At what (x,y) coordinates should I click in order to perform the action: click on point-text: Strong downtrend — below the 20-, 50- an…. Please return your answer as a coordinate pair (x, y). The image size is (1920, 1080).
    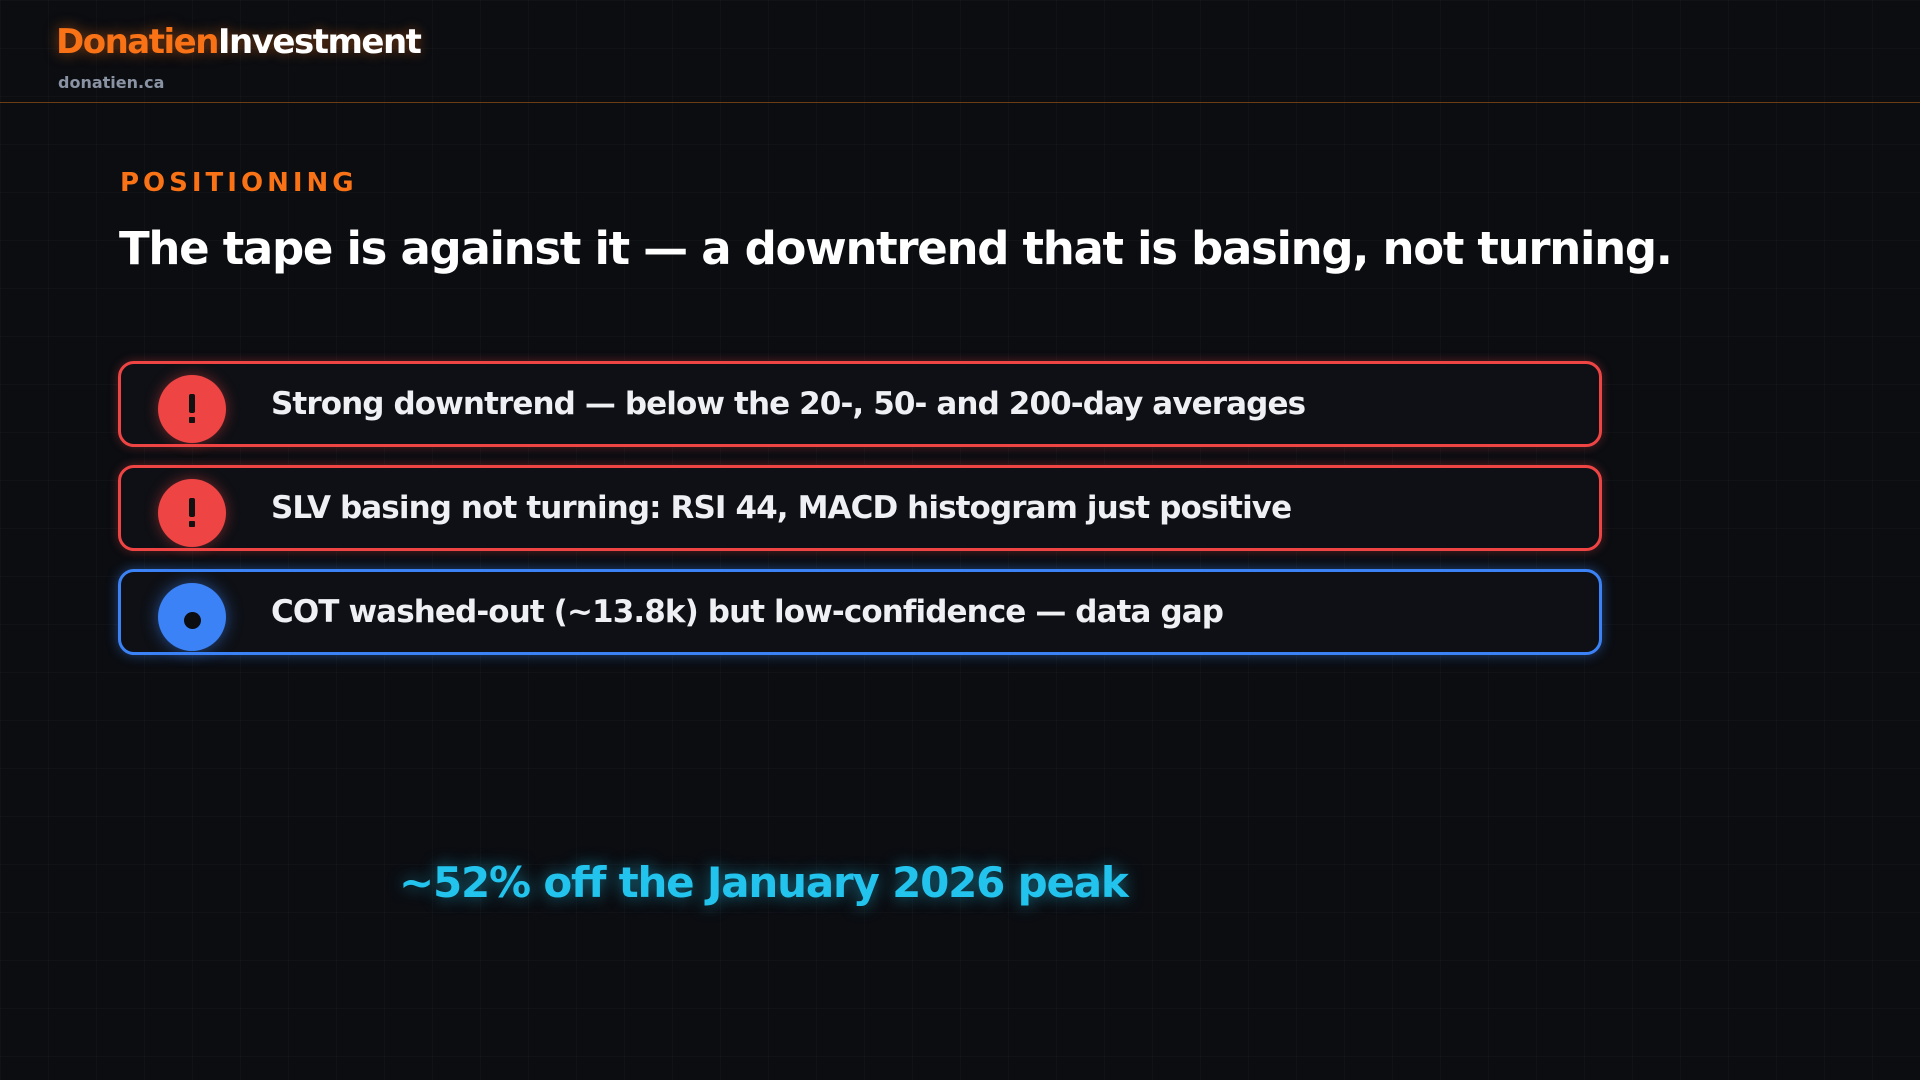
    Looking at the image, I should click on (788, 404).